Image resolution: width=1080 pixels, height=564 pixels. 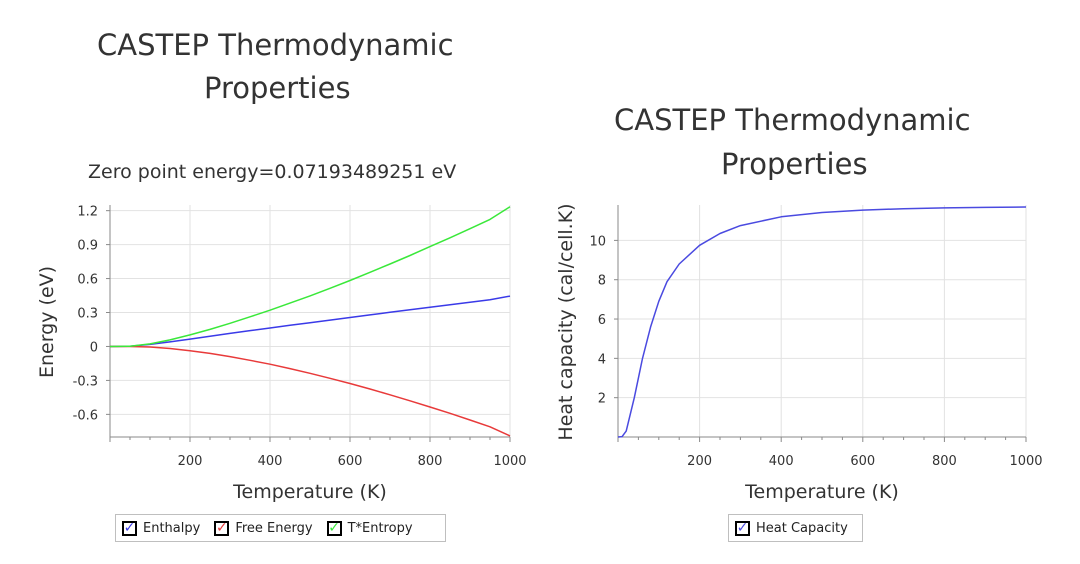 I want to click on enthalpy-checkbox: ✓, so click(x=129, y=528).